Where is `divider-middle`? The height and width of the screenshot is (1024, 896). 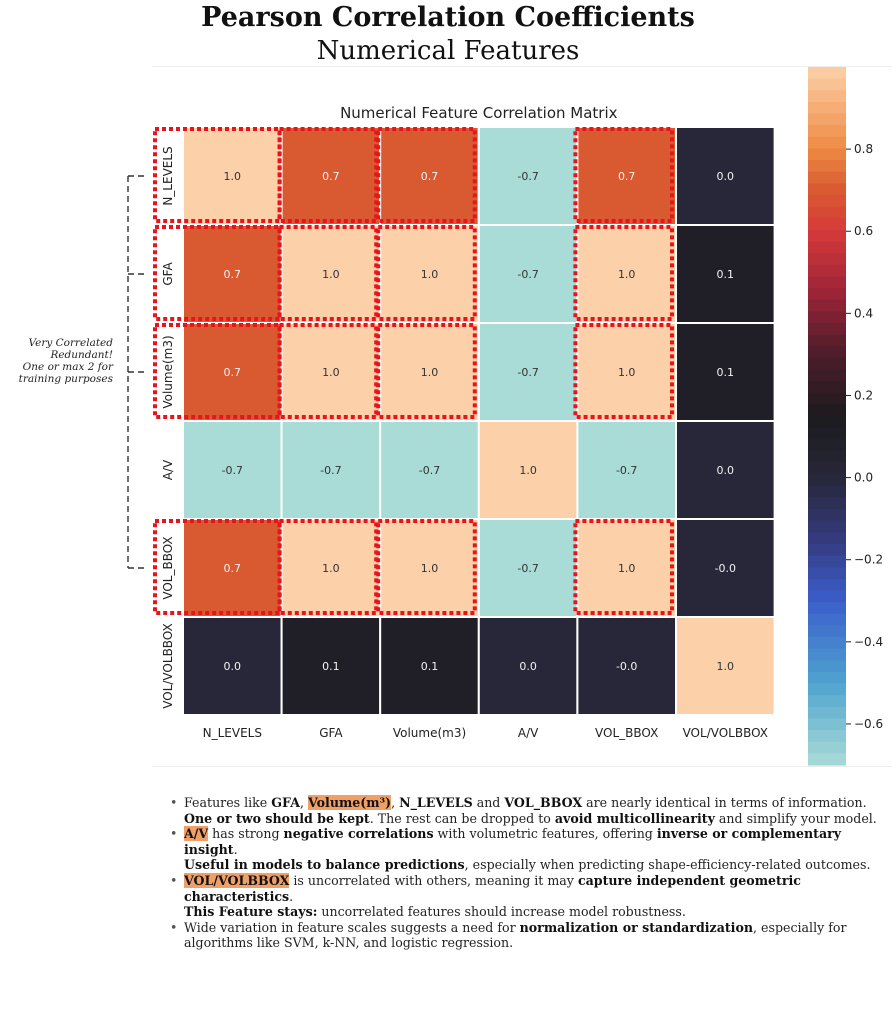
divider-middle is located at coordinates (522, 766).